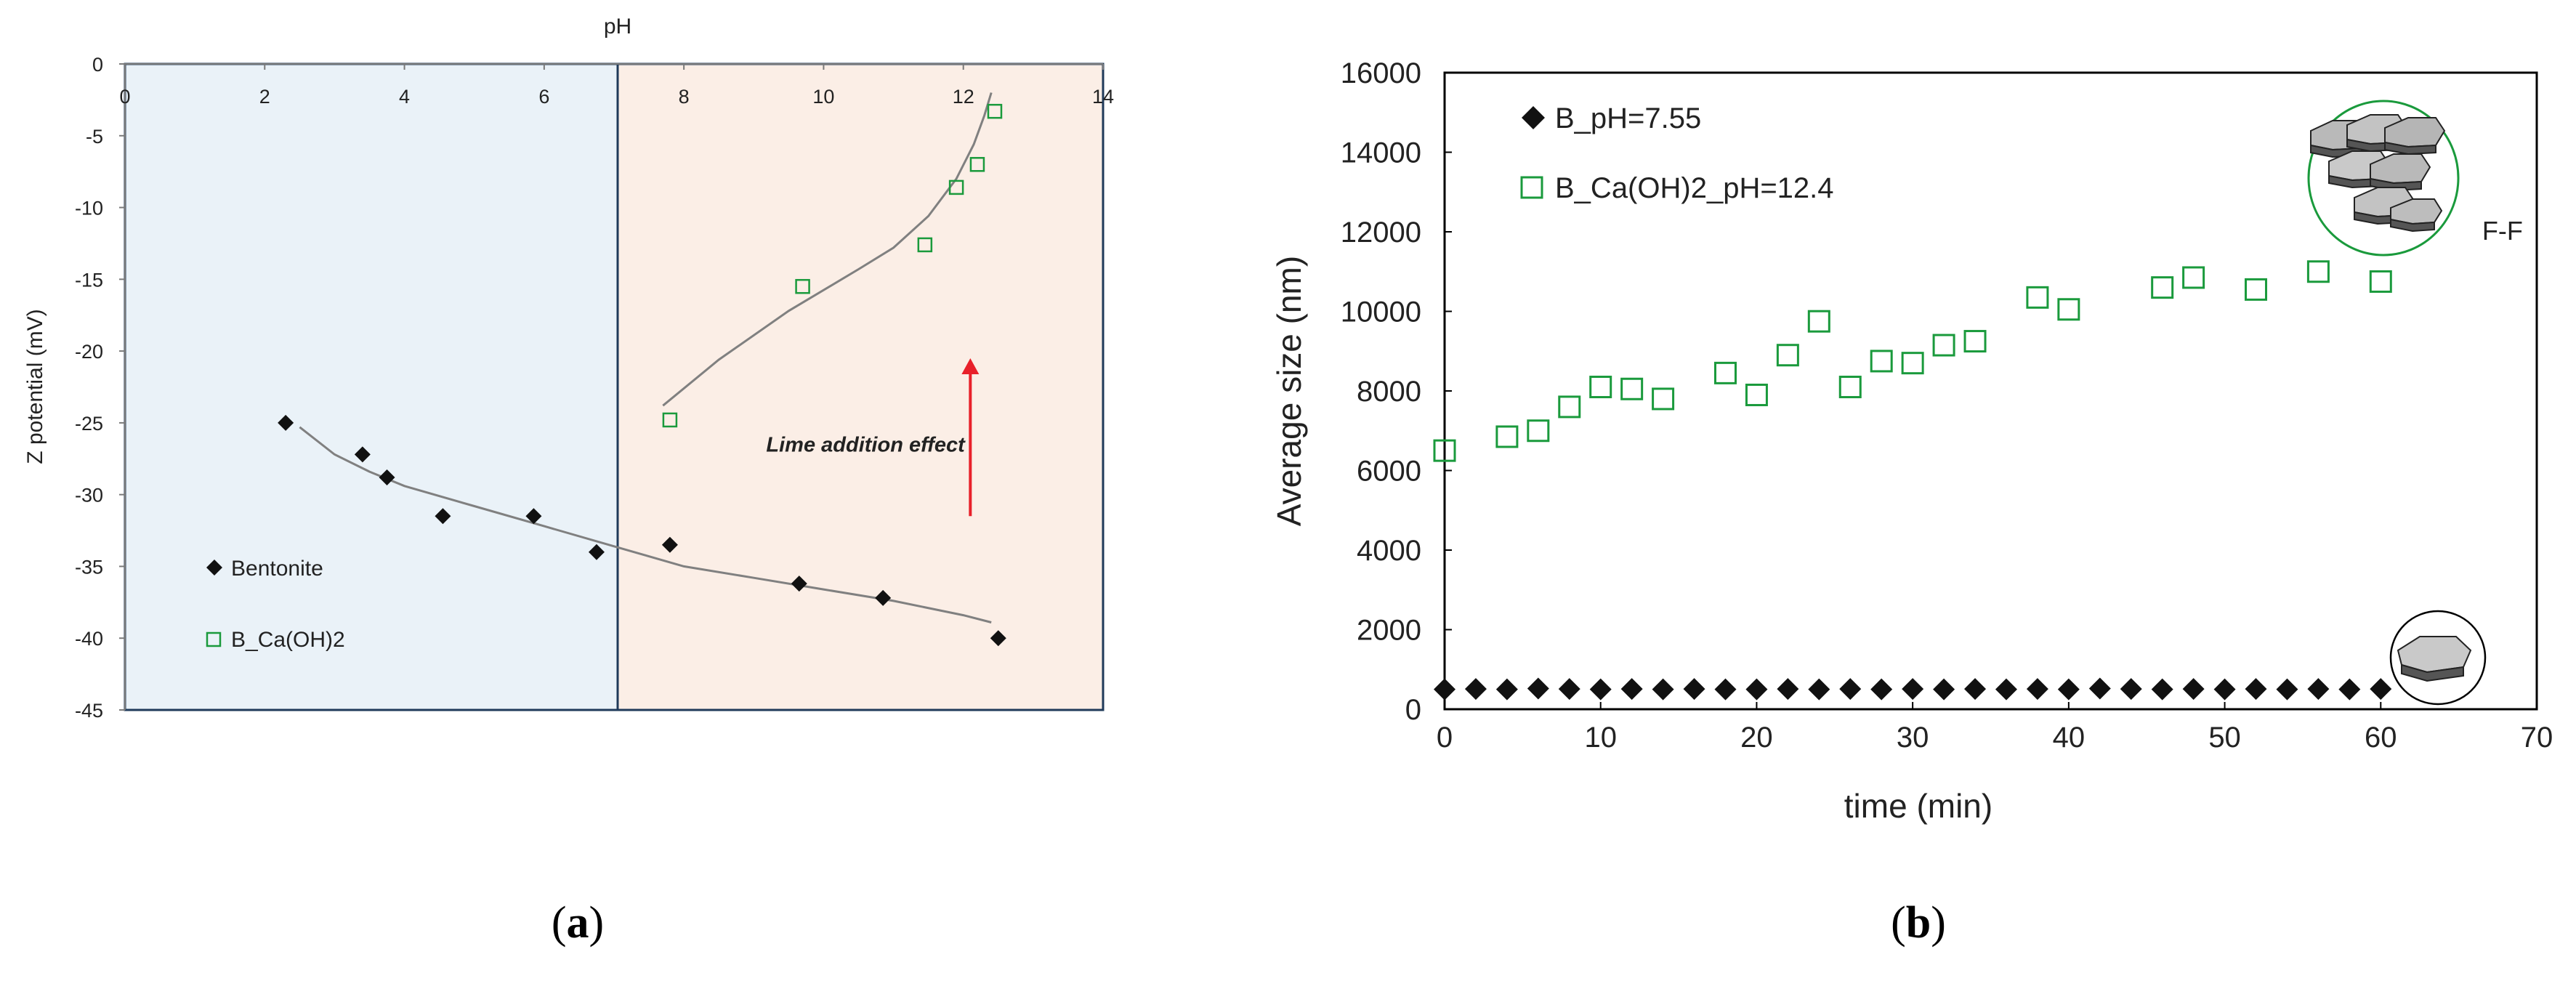 The height and width of the screenshot is (981, 2576). Describe the element at coordinates (1389, 472) in the screenshot. I see `y-tick-label-b: 6000` at that location.